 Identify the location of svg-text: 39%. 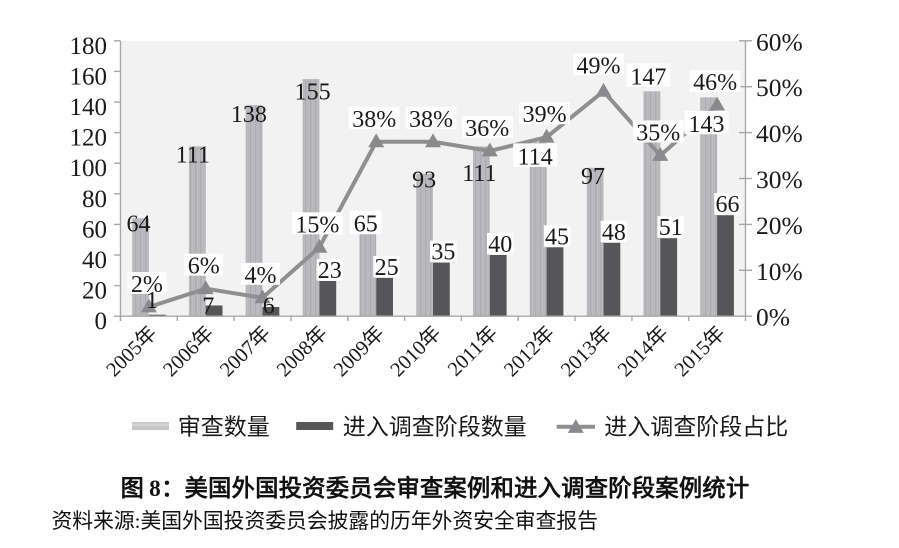
(545, 115).